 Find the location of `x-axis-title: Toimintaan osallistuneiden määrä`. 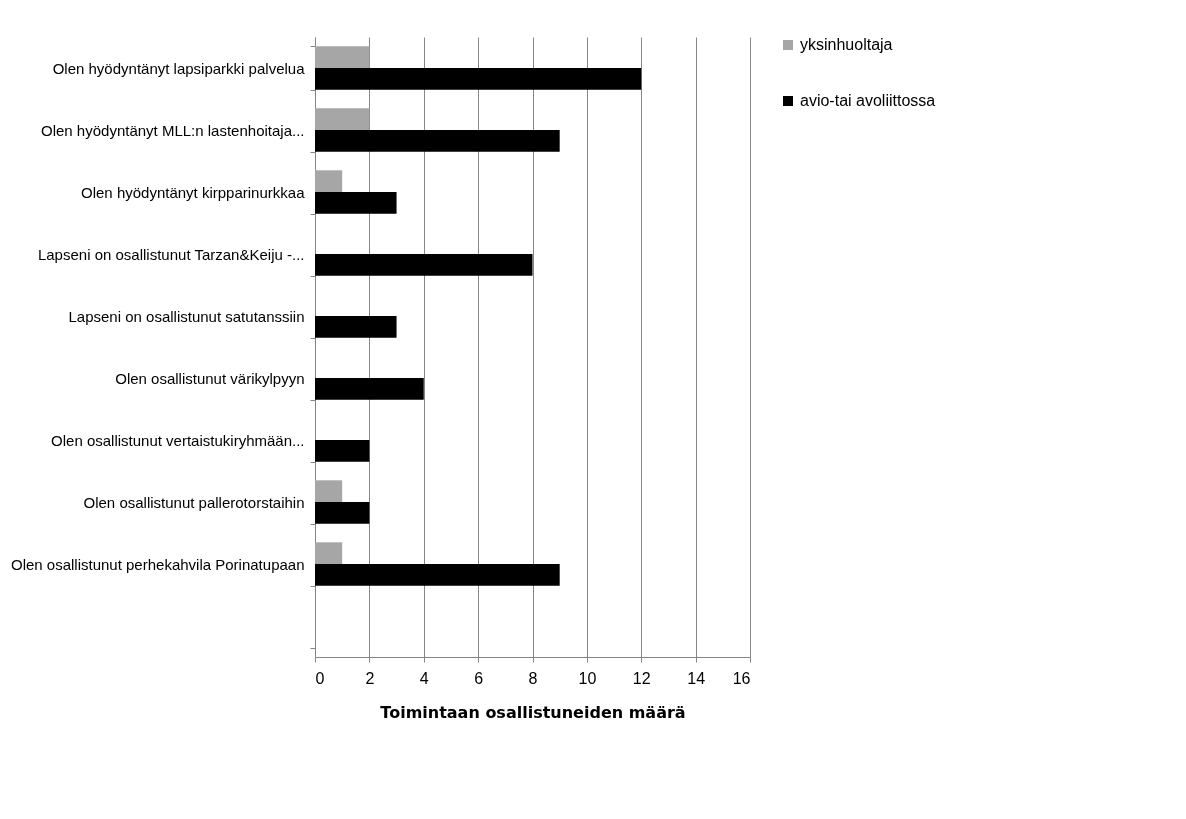

x-axis-title: Toimintaan osallistuneiden määrä is located at coordinates (533, 712).